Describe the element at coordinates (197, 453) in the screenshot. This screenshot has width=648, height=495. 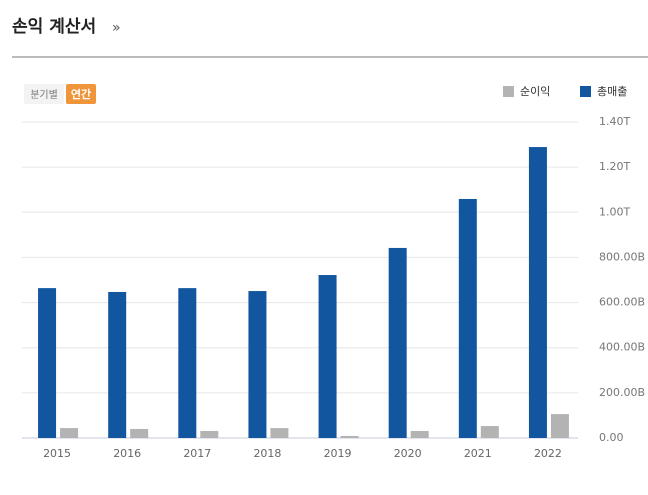
I see `x-tick-label: 2017` at that location.